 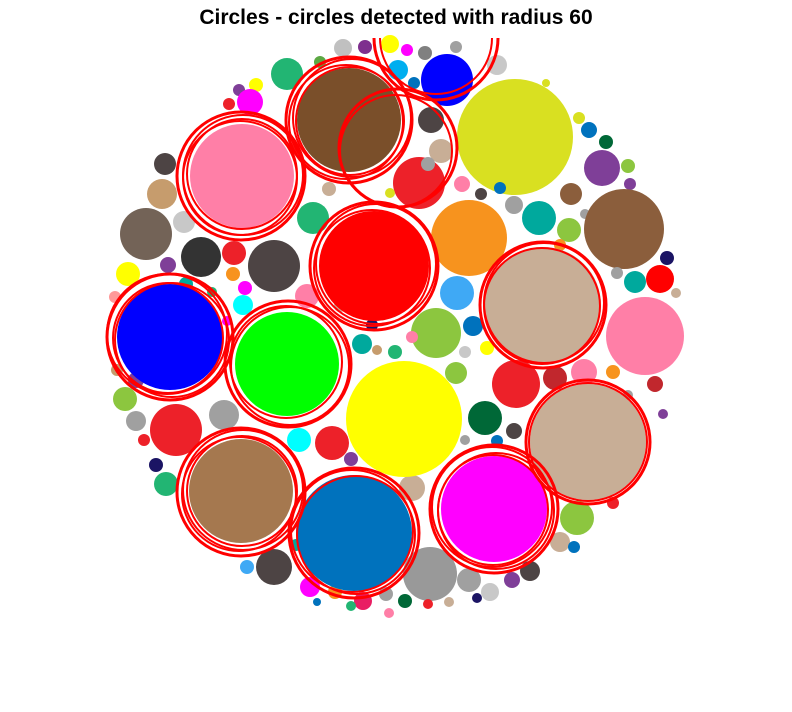 I want to click on circle-light-brown, so click(x=241, y=491).